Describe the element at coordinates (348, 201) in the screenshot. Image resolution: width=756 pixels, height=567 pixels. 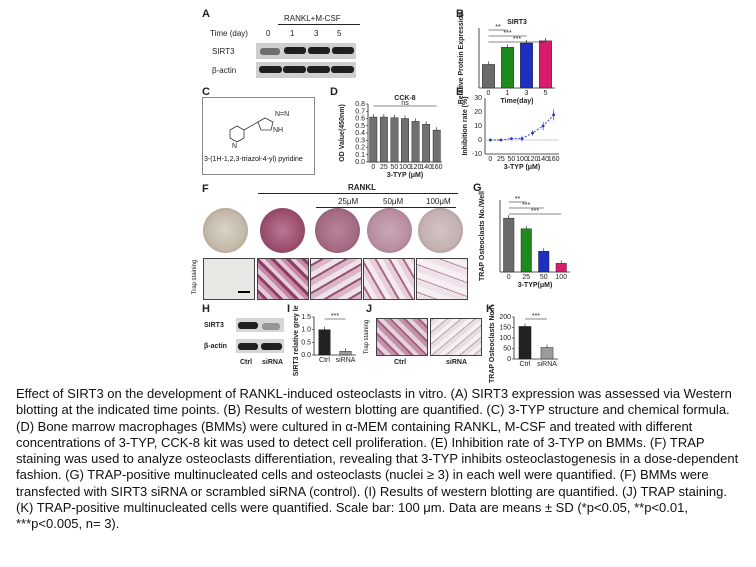
I see `dose-25: 25μM` at that location.